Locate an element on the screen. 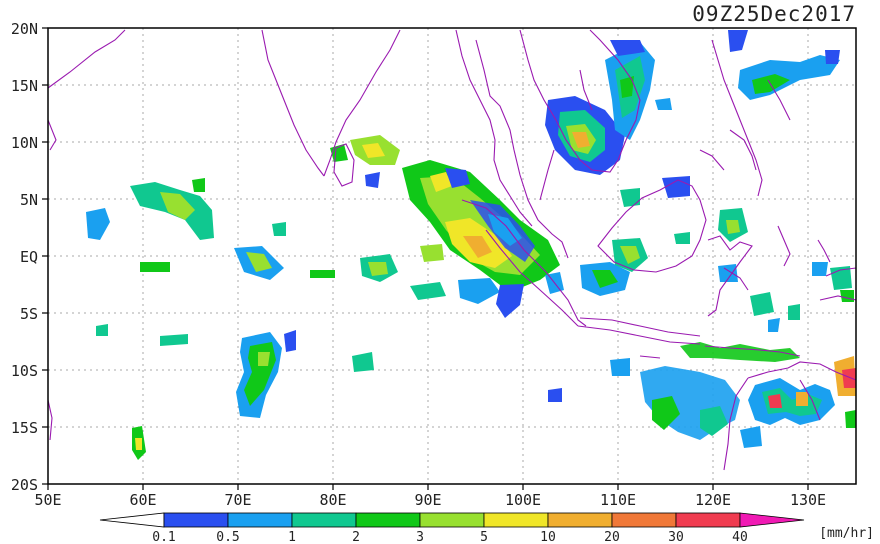 Image resolution: width=880 pixels, height=544 pixels. lat-label: 15N is located at coordinates (24, 86).